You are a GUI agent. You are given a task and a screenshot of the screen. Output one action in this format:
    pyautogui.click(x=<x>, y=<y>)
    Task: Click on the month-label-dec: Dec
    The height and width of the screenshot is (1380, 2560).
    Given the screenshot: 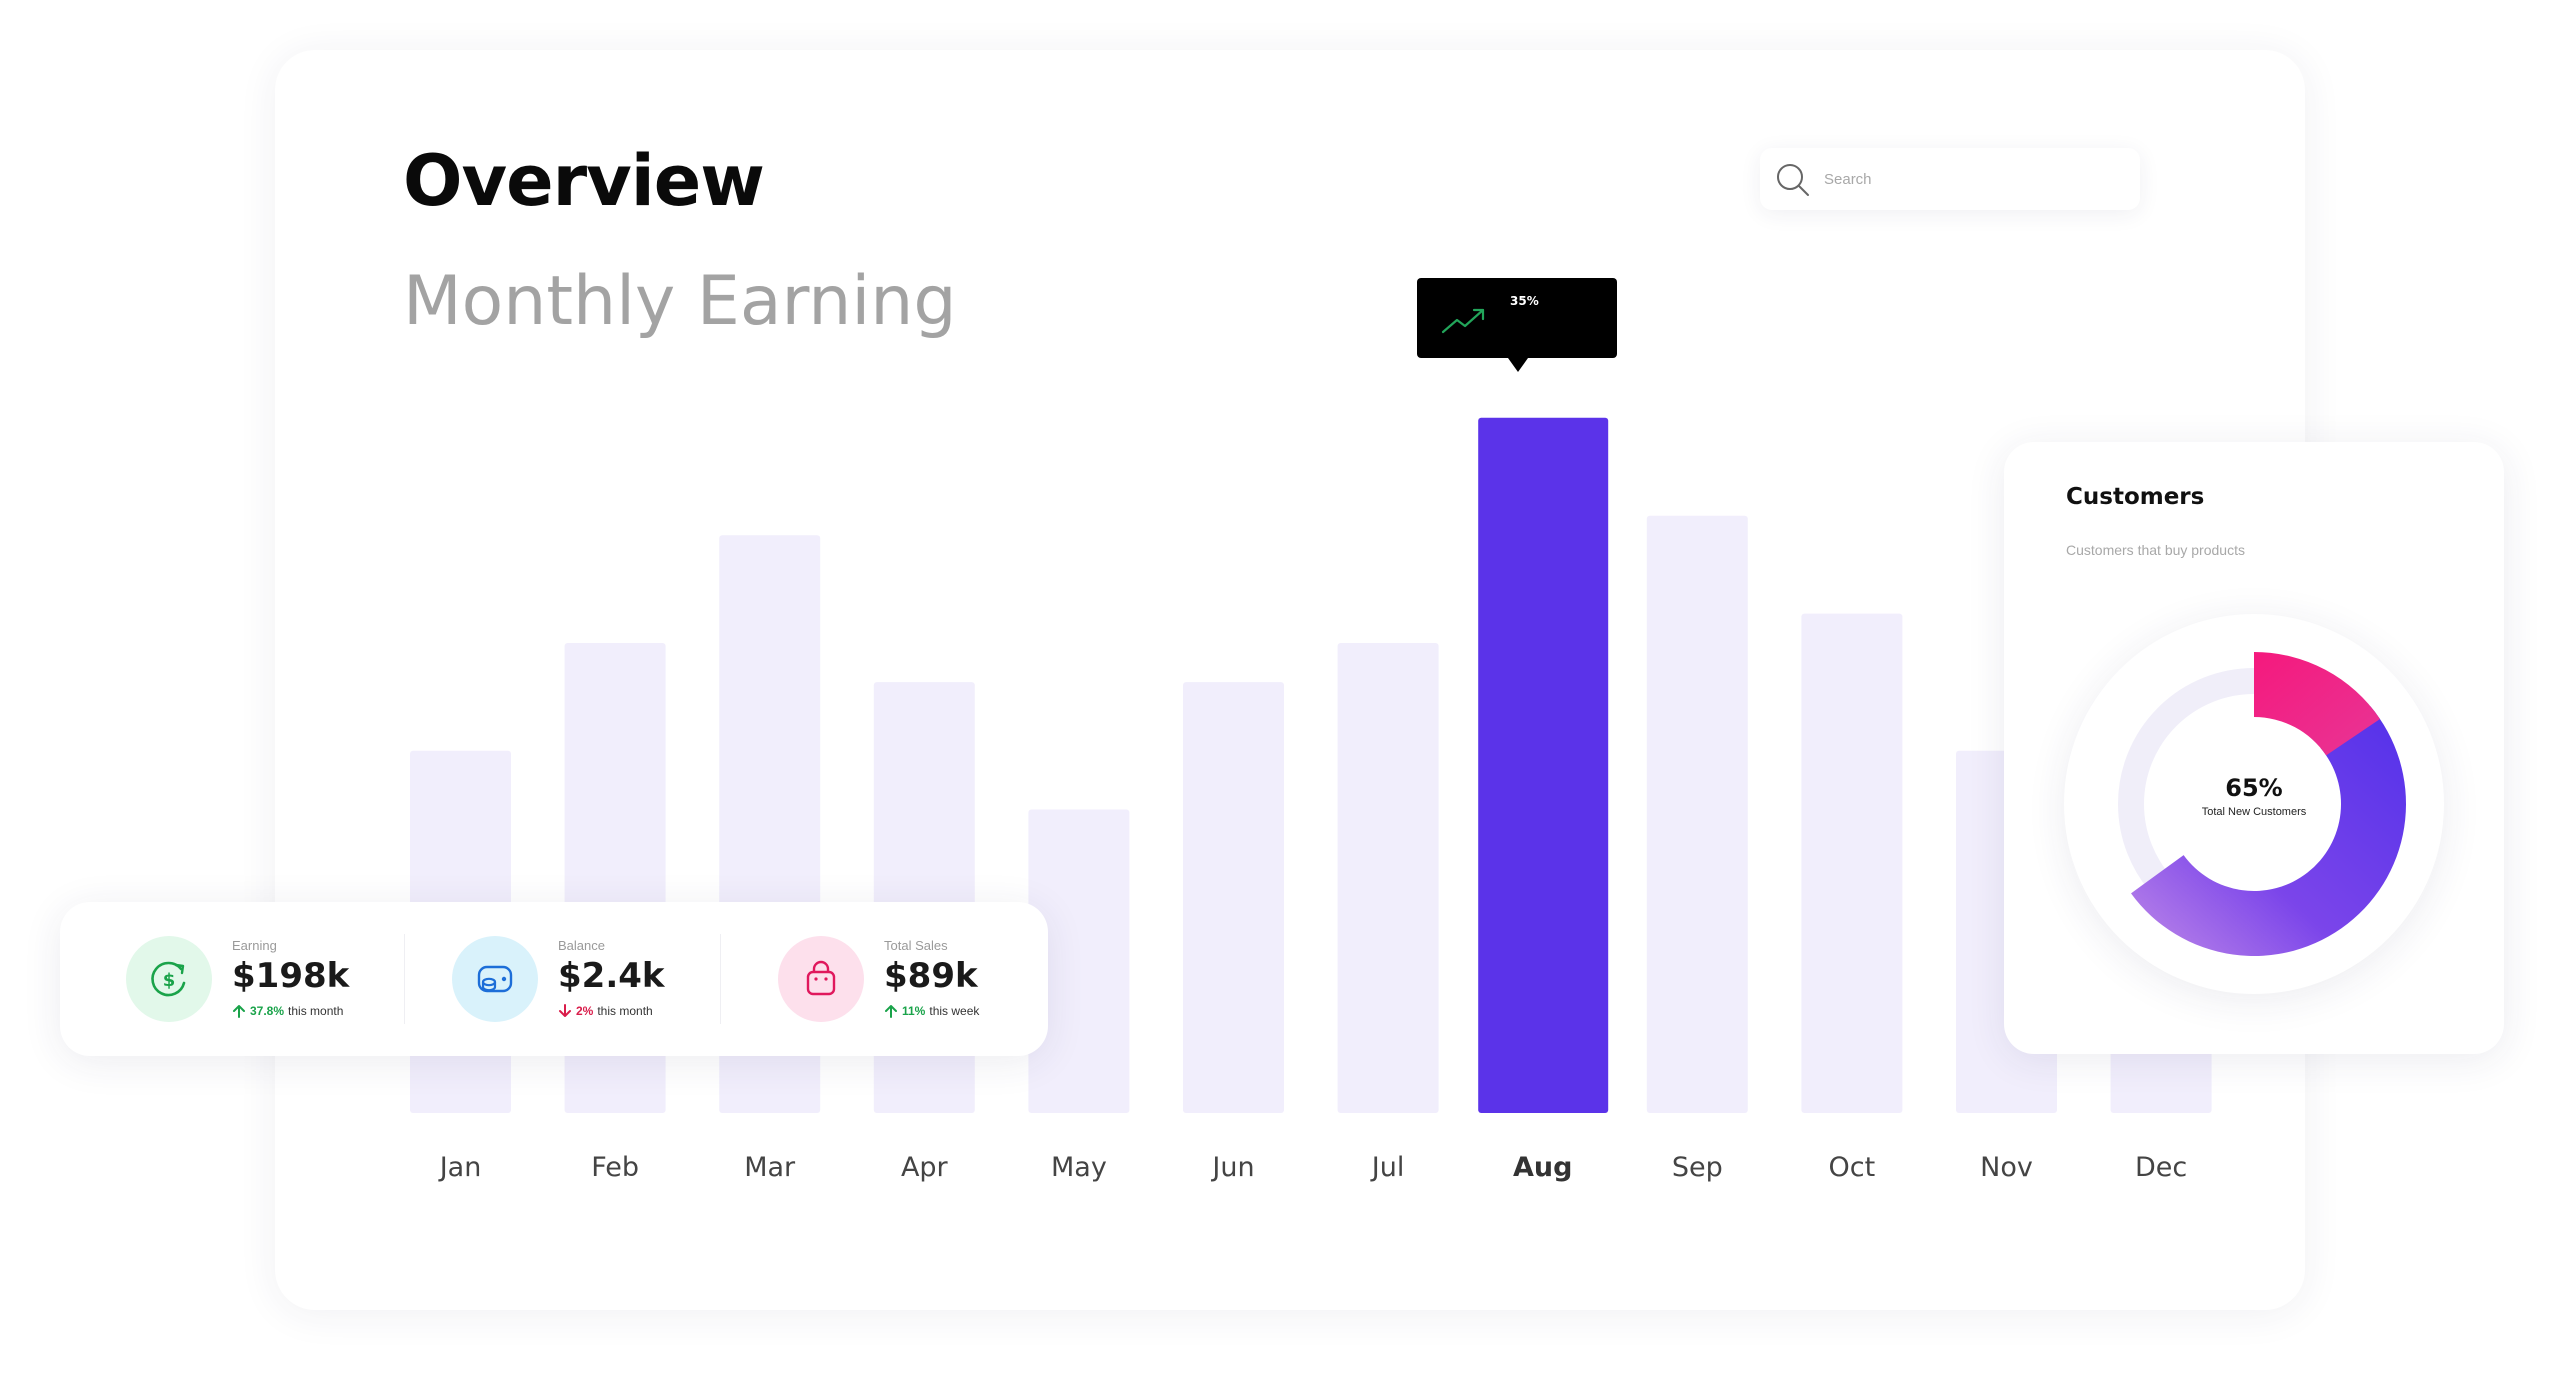 What is the action you would take?
    pyautogui.click(x=2161, y=1167)
    